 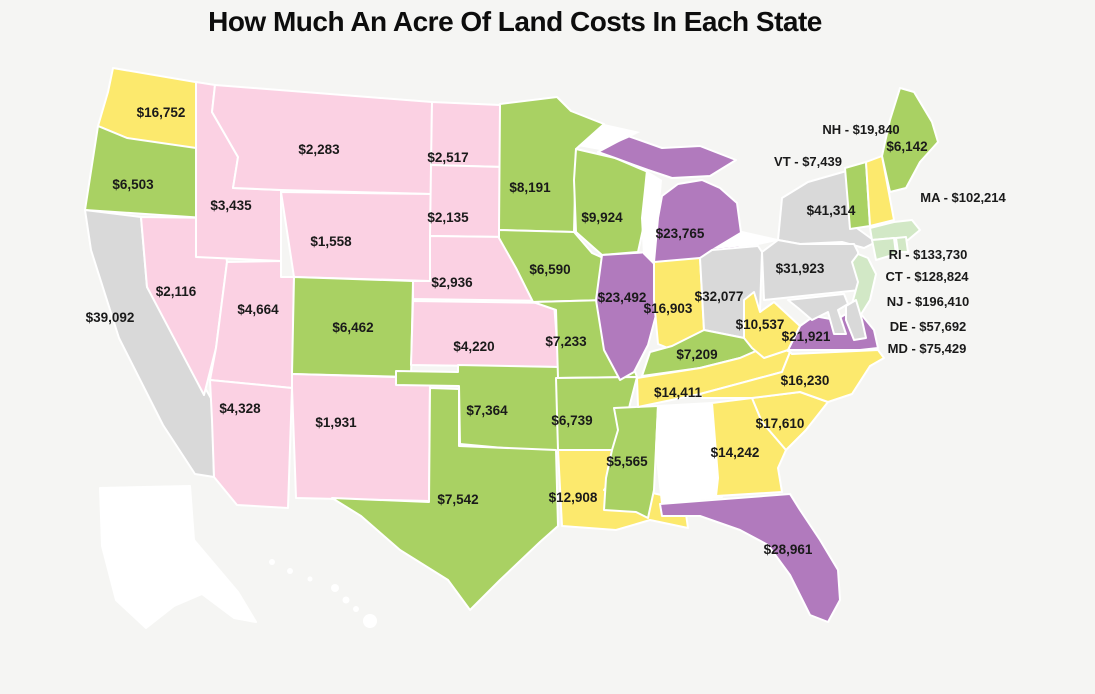 I want to click on label-ID: $3,435, so click(x=231, y=205).